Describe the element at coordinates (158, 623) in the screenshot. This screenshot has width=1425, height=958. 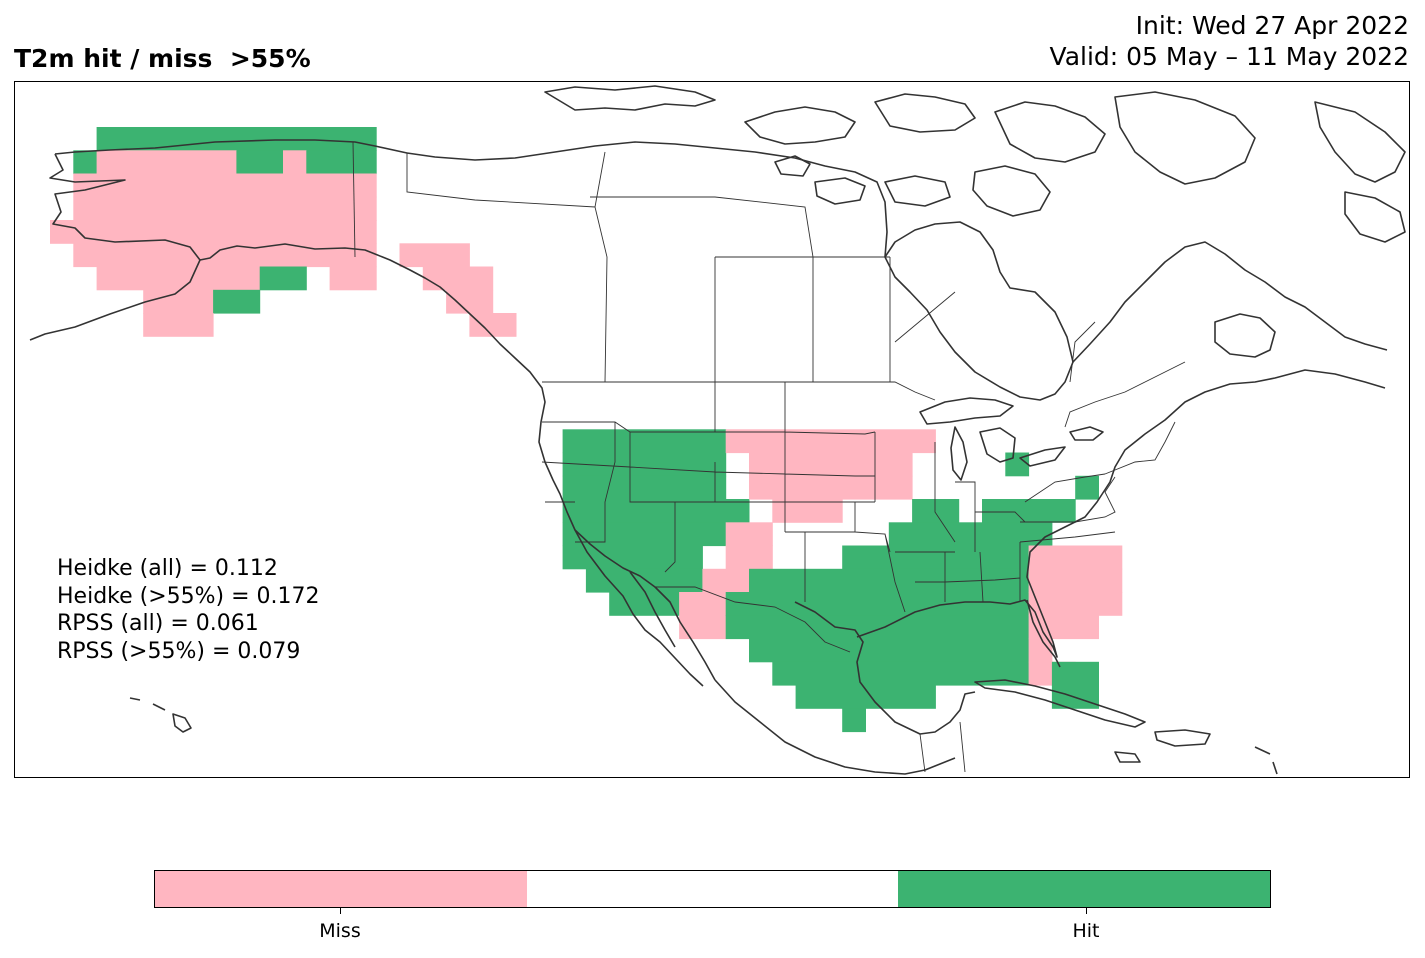
I see `rpss-all: RPSS (all) = 0.061` at that location.